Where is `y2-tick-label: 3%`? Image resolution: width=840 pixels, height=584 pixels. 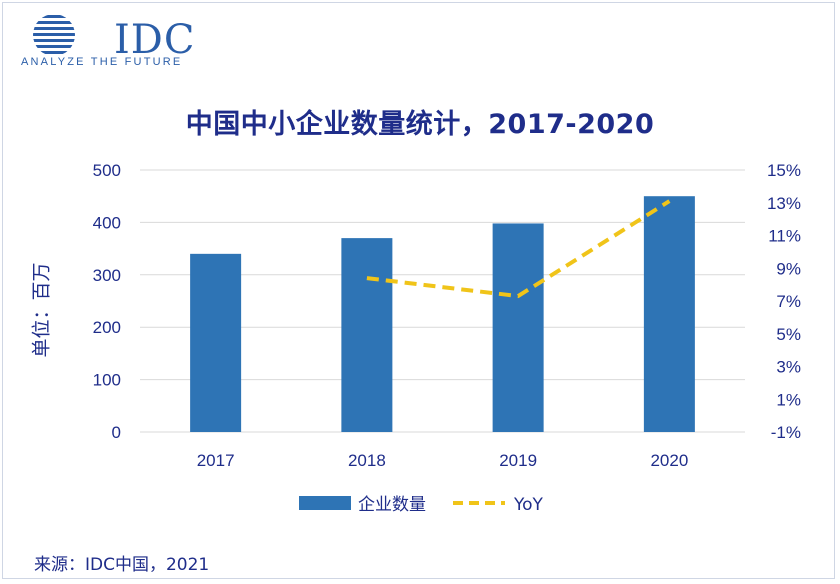
y2-tick-label: 3% is located at coordinates (788, 367).